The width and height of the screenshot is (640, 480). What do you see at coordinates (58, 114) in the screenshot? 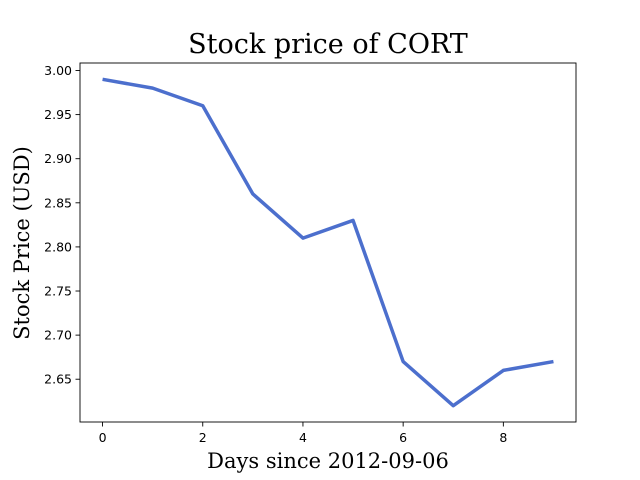
I see `y-tick-label: 2.95` at bounding box center [58, 114].